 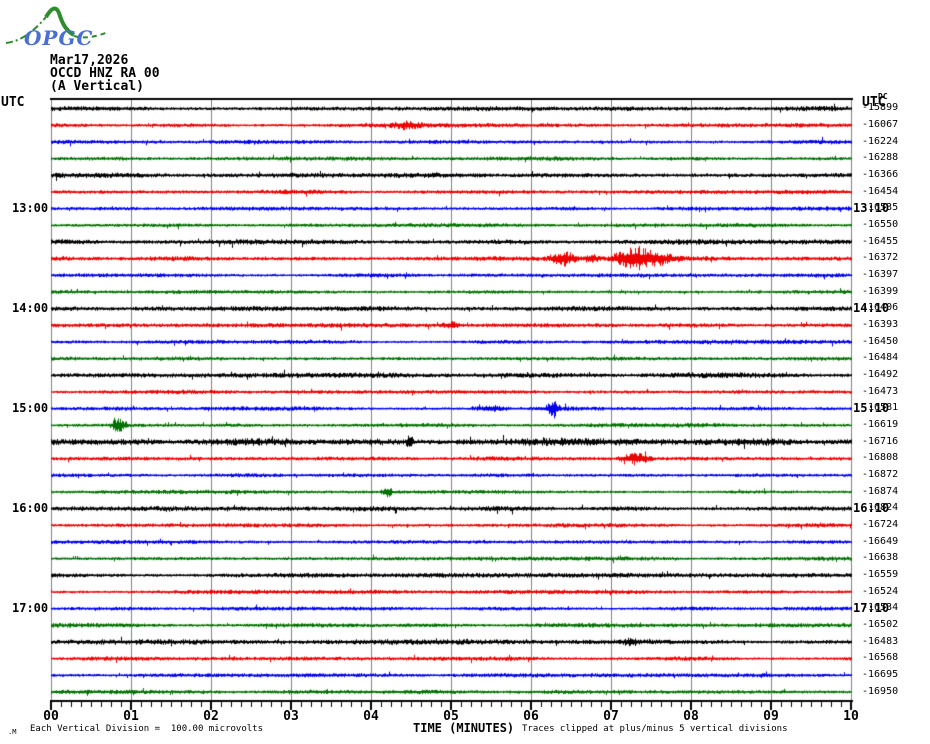 What do you see at coordinates (880, 208) in the screenshot?
I see `dc-value: -16535` at bounding box center [880, 208].